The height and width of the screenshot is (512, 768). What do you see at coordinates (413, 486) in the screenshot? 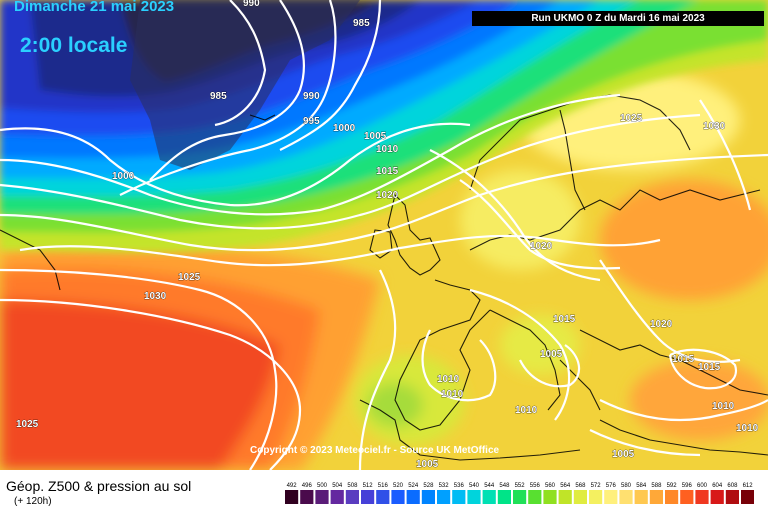
I see `scale-tick-label: 524` at bounding box center [413, 486].